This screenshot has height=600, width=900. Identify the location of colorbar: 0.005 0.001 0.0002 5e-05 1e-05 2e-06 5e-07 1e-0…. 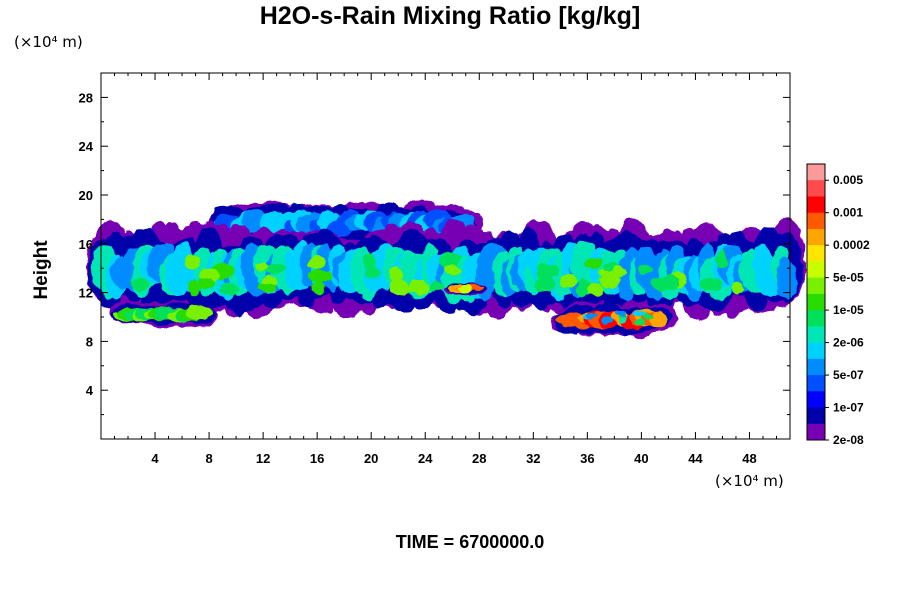
(838, 305).